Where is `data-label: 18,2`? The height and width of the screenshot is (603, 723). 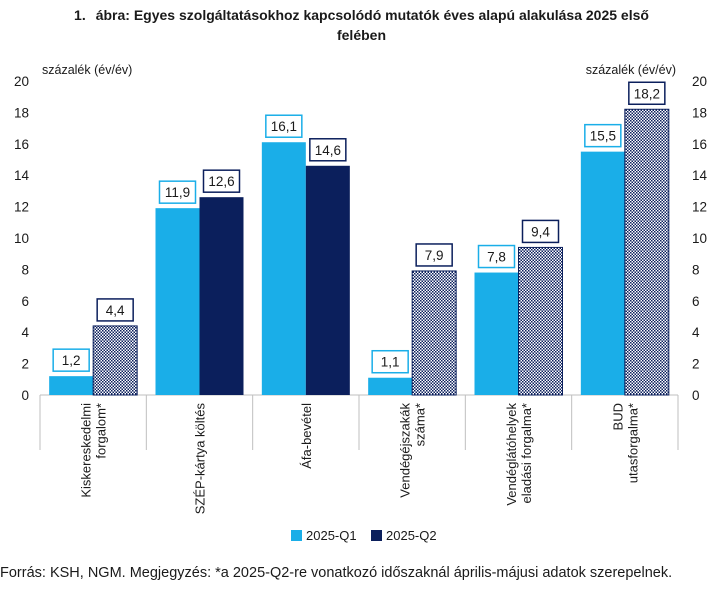 data-label: 18,2 is located at coordinates (647, 93).